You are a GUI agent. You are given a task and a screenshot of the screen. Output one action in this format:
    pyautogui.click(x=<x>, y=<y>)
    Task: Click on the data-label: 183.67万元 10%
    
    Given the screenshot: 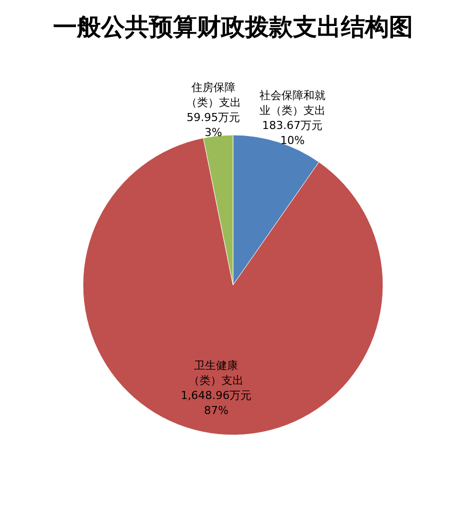 What is the action you would take?
    pyautogui.click(x=292, y=133)
    